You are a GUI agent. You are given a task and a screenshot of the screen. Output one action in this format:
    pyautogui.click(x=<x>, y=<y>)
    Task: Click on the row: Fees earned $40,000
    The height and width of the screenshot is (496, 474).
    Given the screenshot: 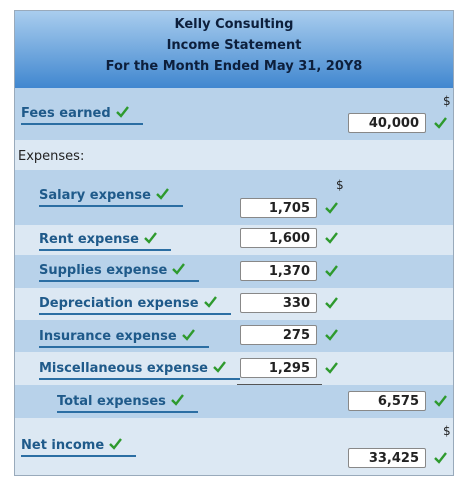 What is the action you would take?
    pyautogui.click(x=234, y=114)
    